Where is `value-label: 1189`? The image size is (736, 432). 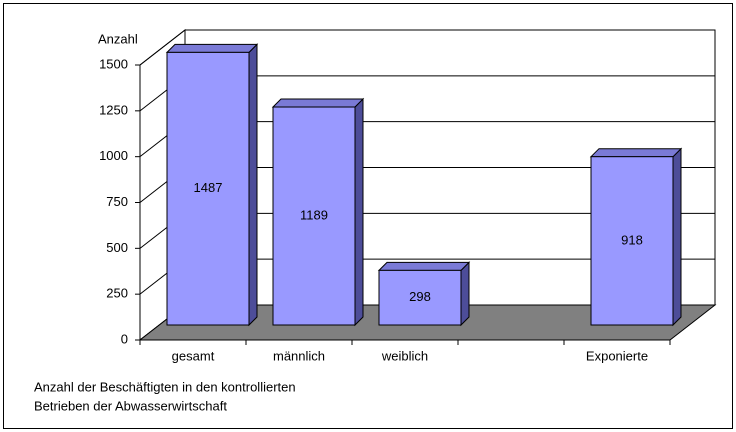 value-label: 1189 is located at coordinates (314, 214).